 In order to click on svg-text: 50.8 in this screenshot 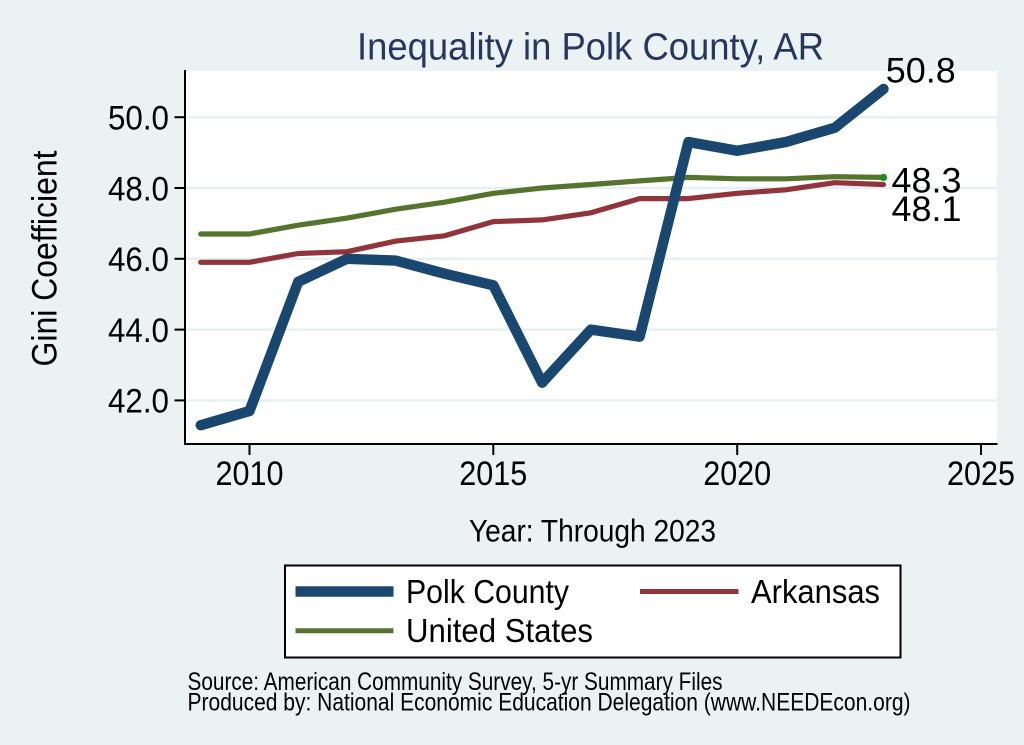, I will do `click(921, 70)`.